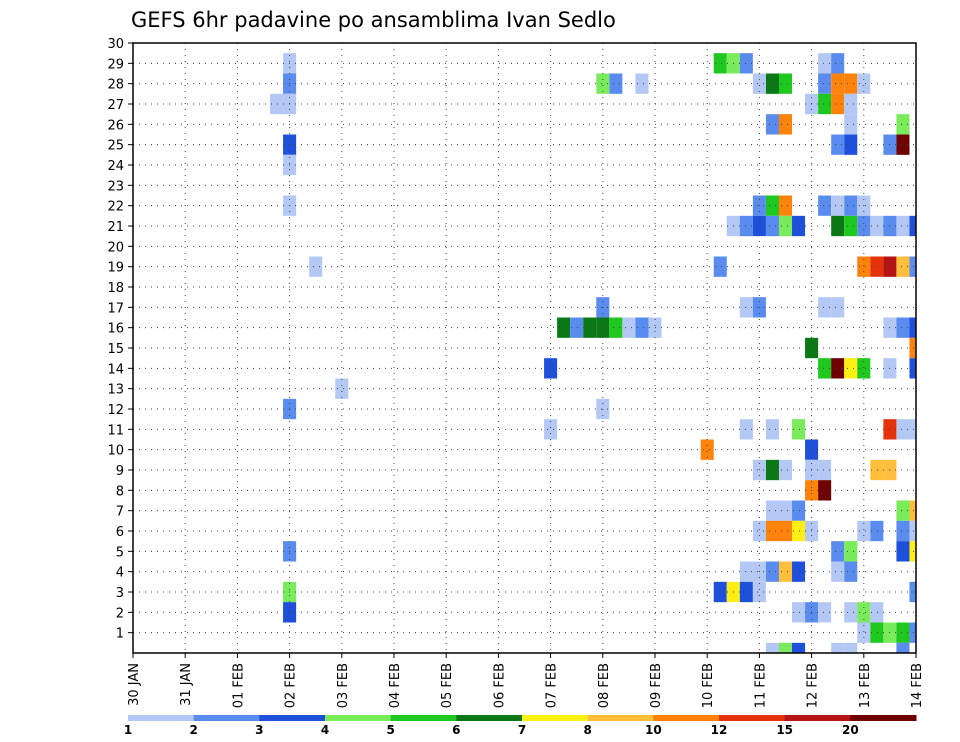  I want to click on colorbar-label: 6, so click(456, 730).